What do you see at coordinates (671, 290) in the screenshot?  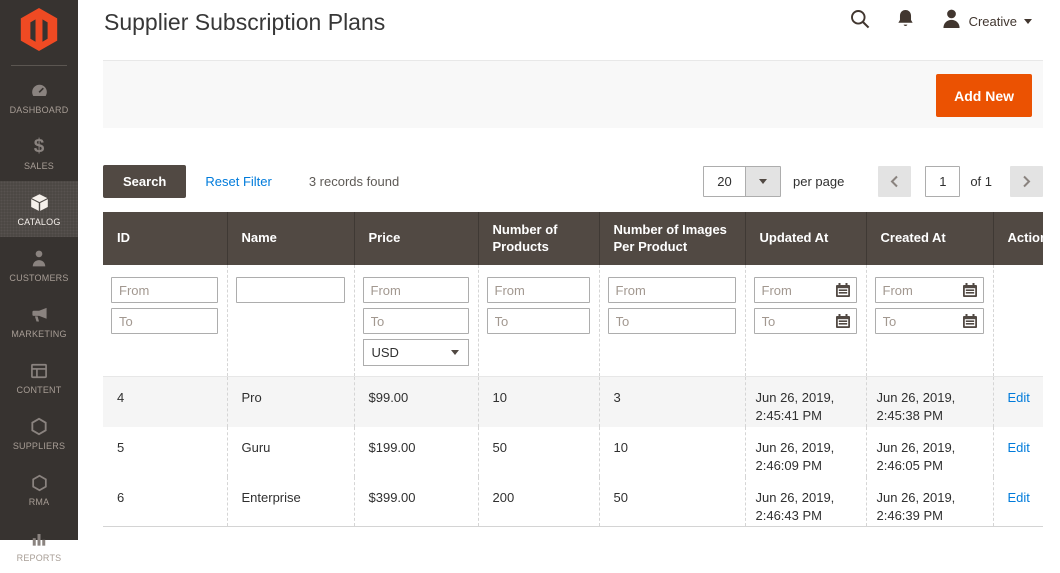 I see `images-from-filter-input` at bounding box center [671, 290].